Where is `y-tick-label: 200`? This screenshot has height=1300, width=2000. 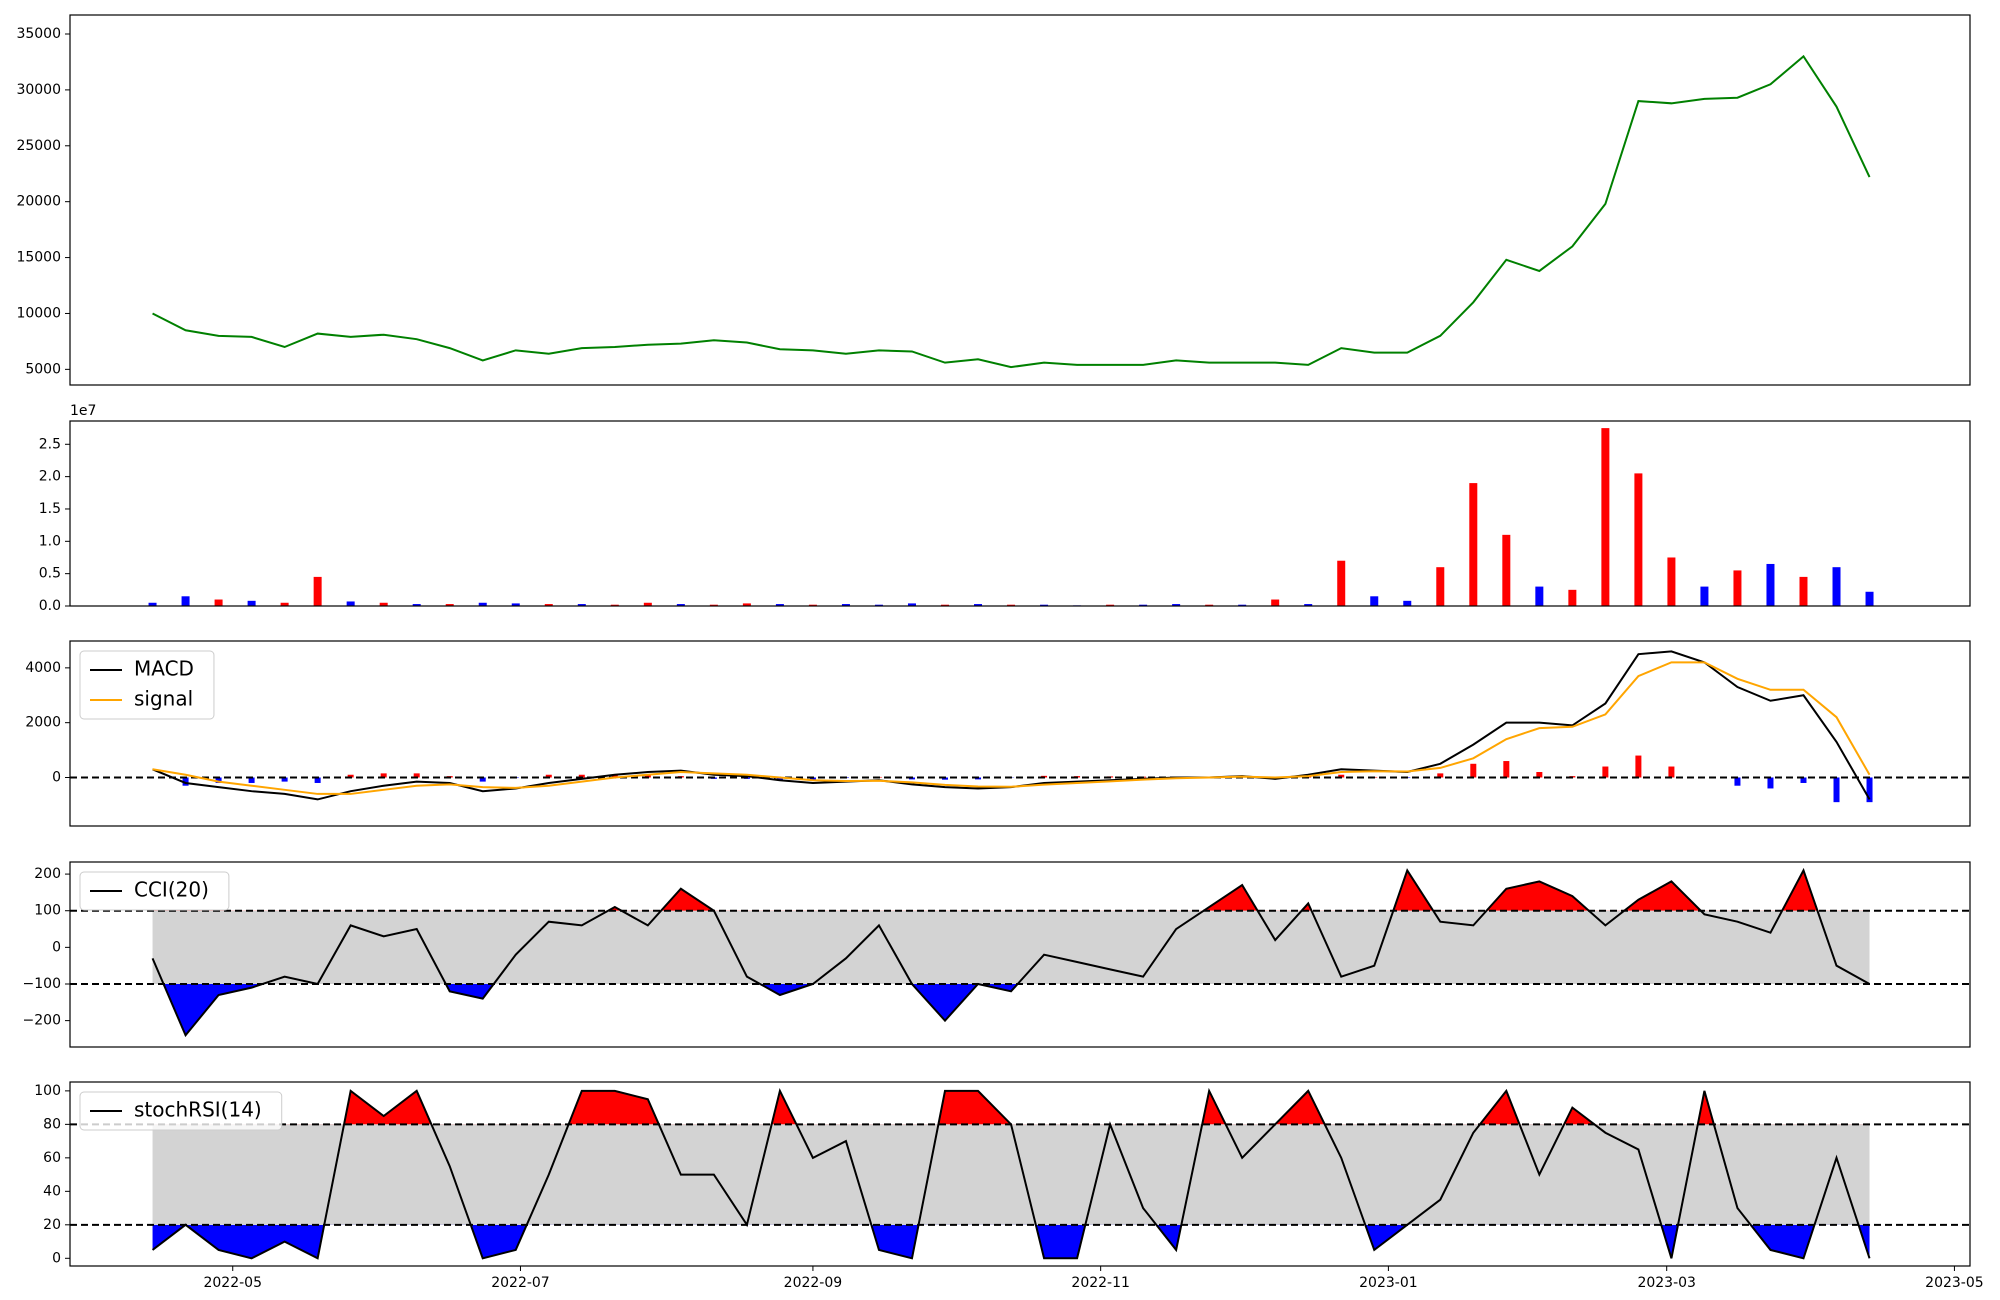 y-tick-label: 200 is located at coordinates (47, 874).